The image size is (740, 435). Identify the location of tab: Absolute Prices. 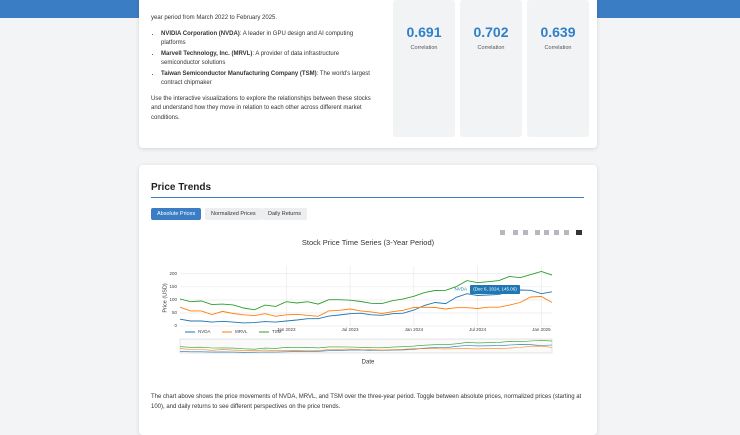
(176, 214).